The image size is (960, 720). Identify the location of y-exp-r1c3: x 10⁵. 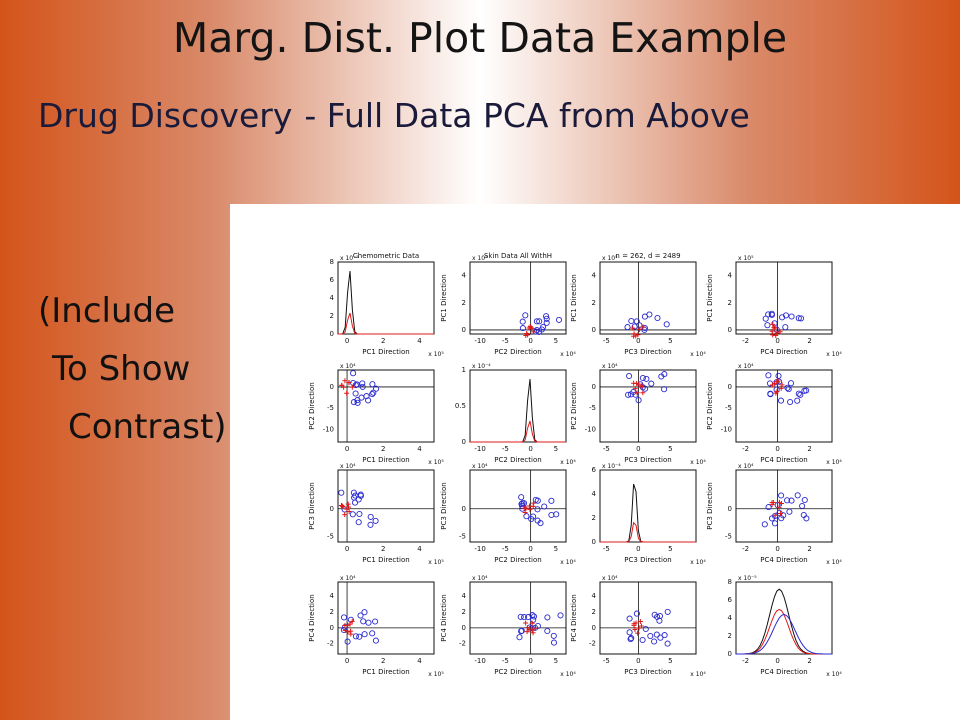
(610, 258).